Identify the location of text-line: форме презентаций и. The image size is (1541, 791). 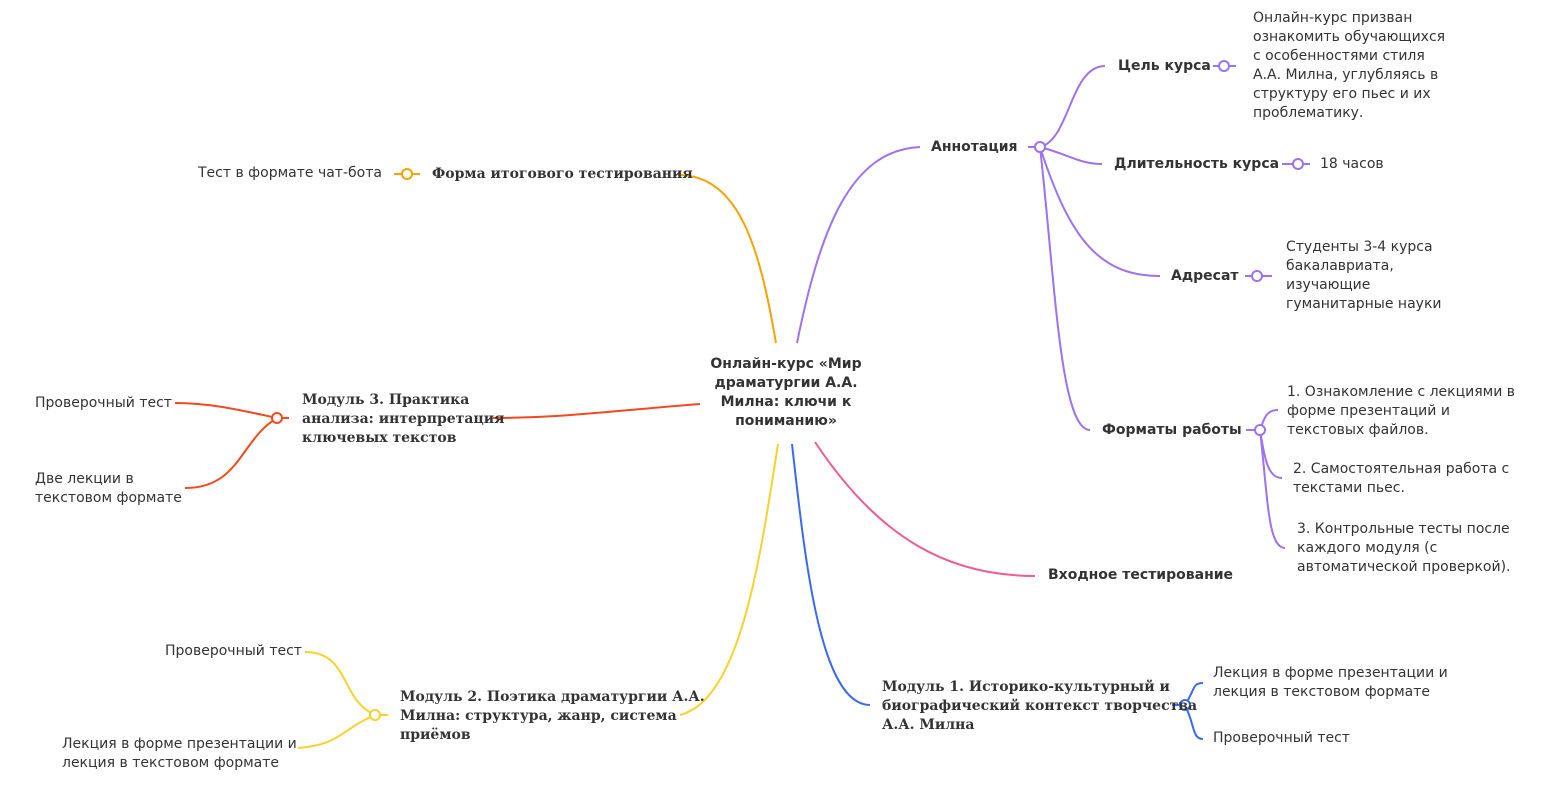
(1368, 411).